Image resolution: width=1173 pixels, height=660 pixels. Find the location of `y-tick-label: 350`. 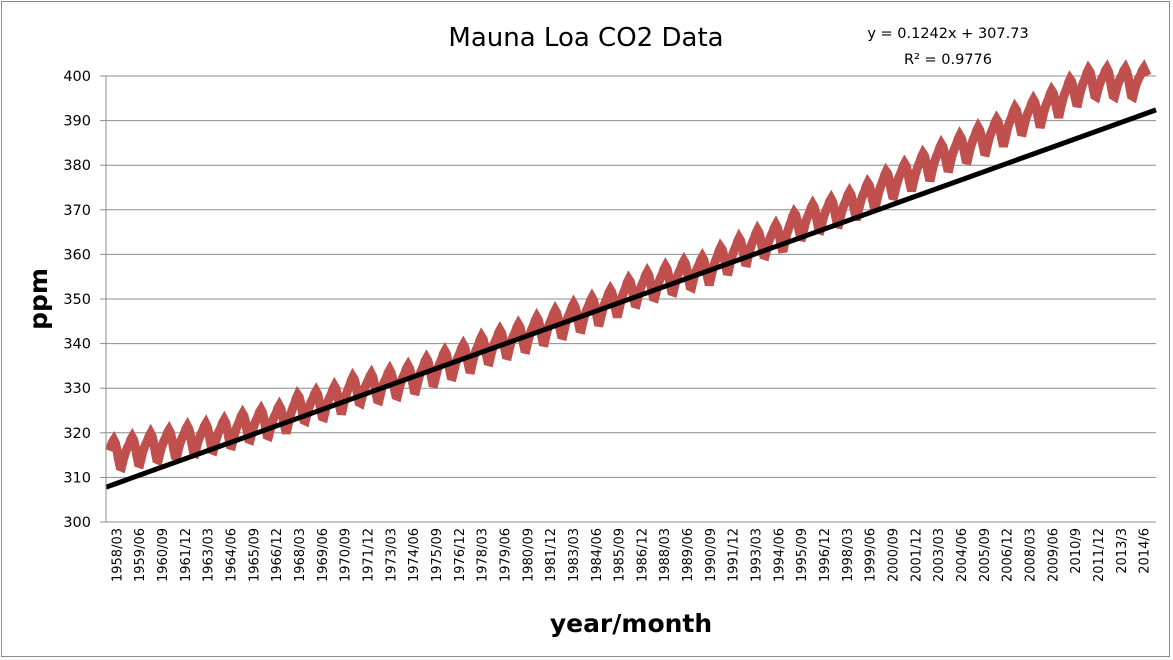

y-tick-label: 350 is located at coordinates (77, 300).